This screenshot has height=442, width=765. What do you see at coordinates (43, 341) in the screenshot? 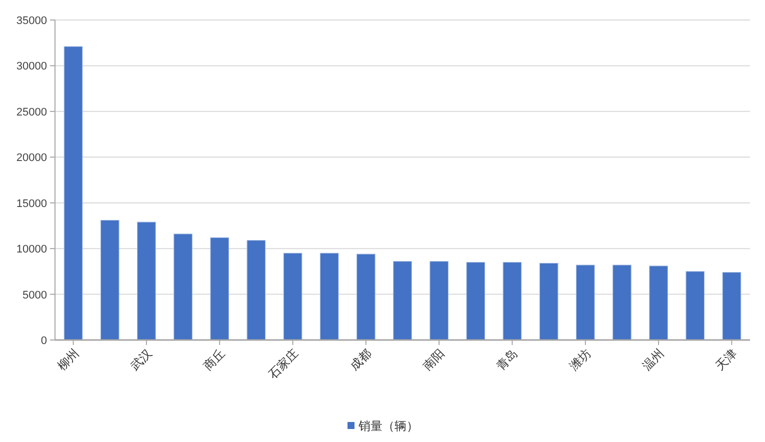
I see `y-tick-label: 0` at bounding box center [43, 341].